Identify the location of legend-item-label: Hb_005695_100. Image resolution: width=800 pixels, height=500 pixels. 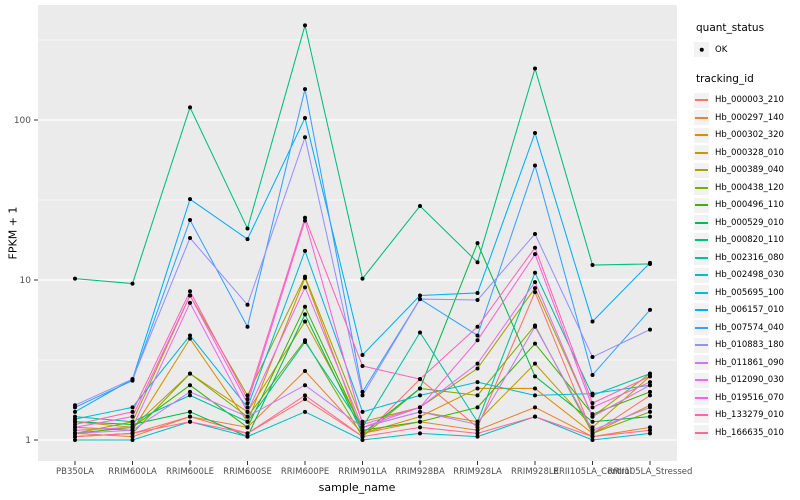
(749, 292).